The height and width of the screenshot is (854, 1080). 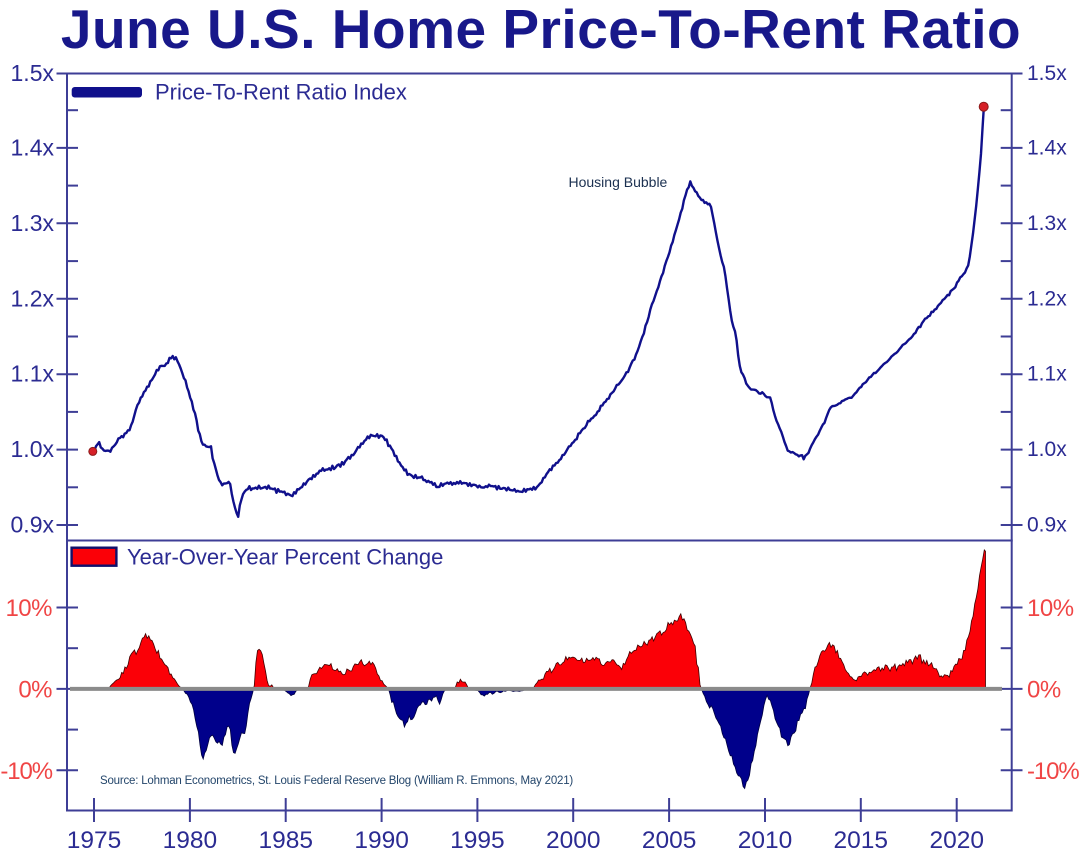 I want to click on svg-text: 1975, so click(x=94, y=840).